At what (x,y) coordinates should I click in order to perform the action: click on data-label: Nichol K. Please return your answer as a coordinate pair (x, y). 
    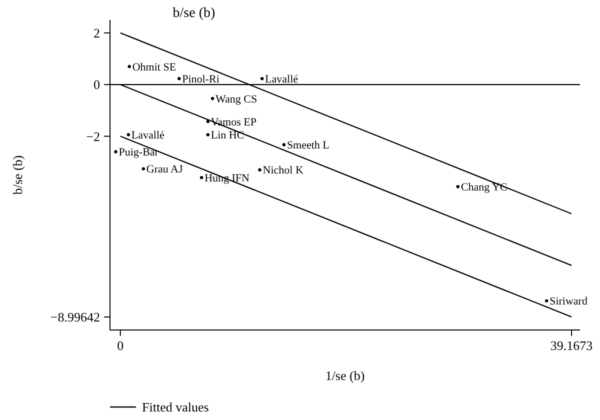
    Looking at the image, I should click on (283, 170).